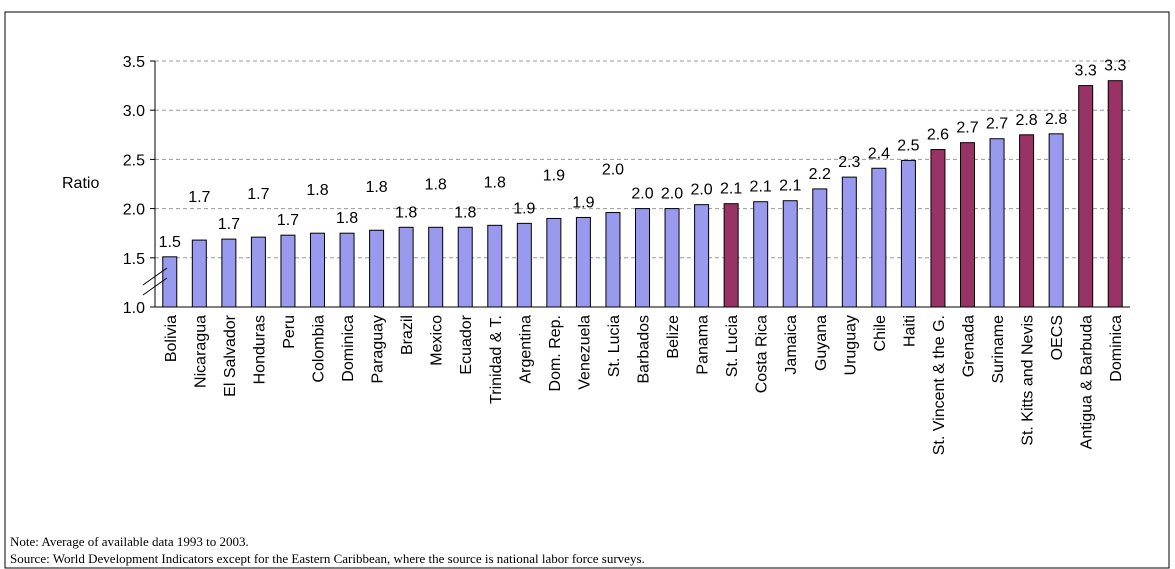  I want to click on axis-break, so click(155, 276).